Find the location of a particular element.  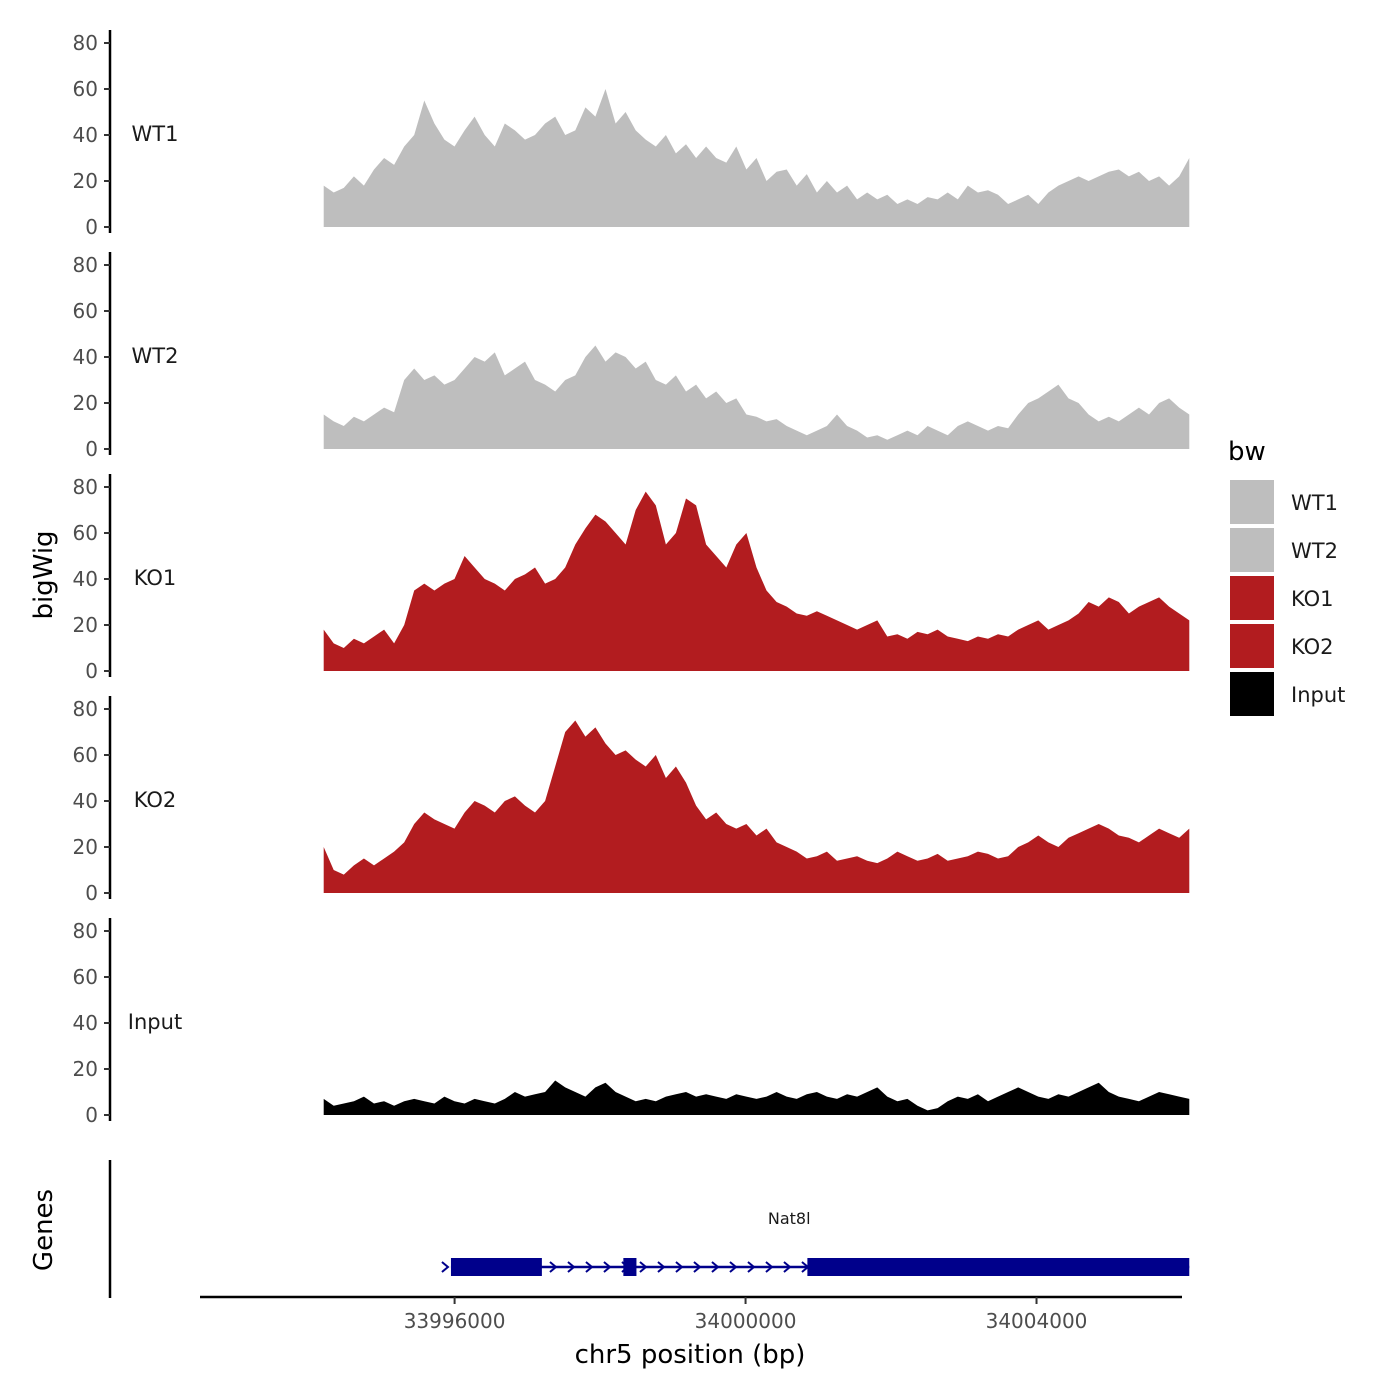

track-label: Input is located at coordinates (155, 1022).